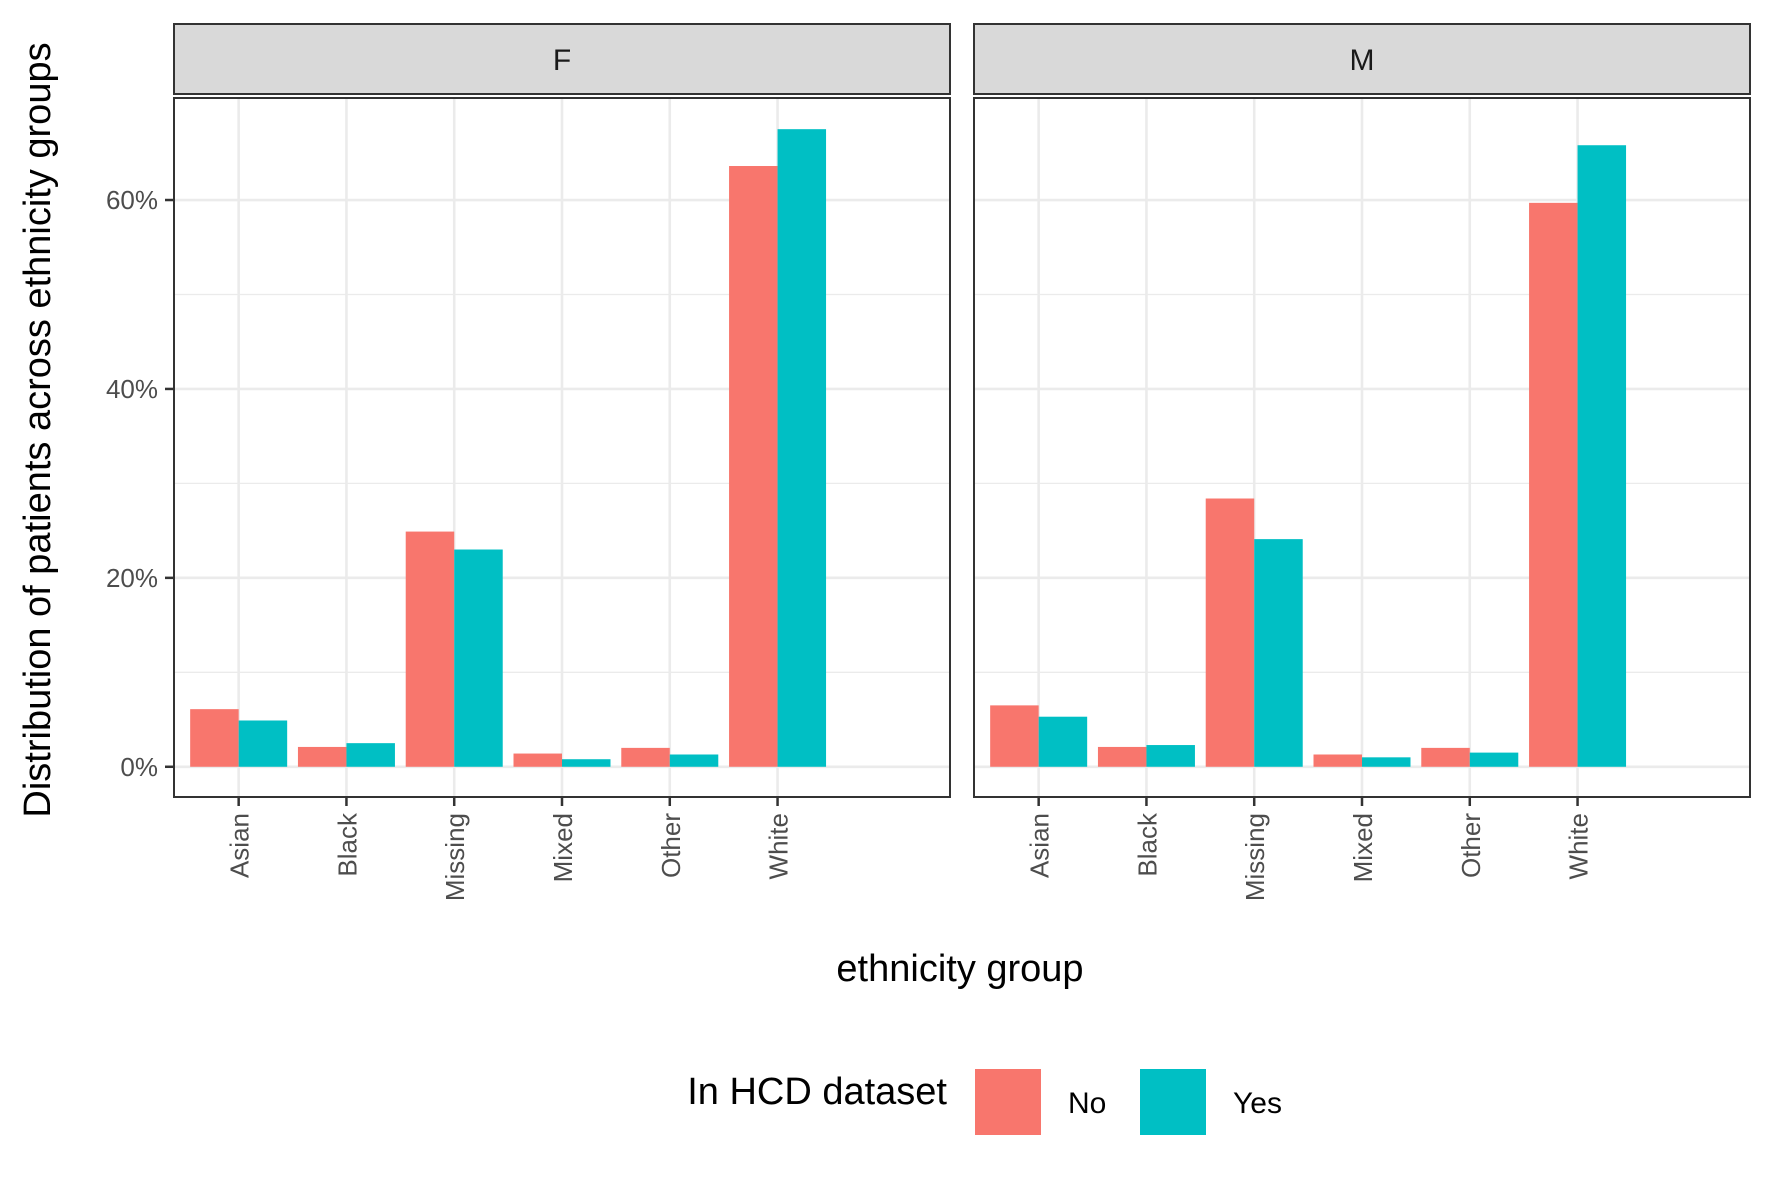 Image resolution: width=1771 pixels, height=1181 pixels. I want to click on y-tick-label: 20%, so click(132, 578).